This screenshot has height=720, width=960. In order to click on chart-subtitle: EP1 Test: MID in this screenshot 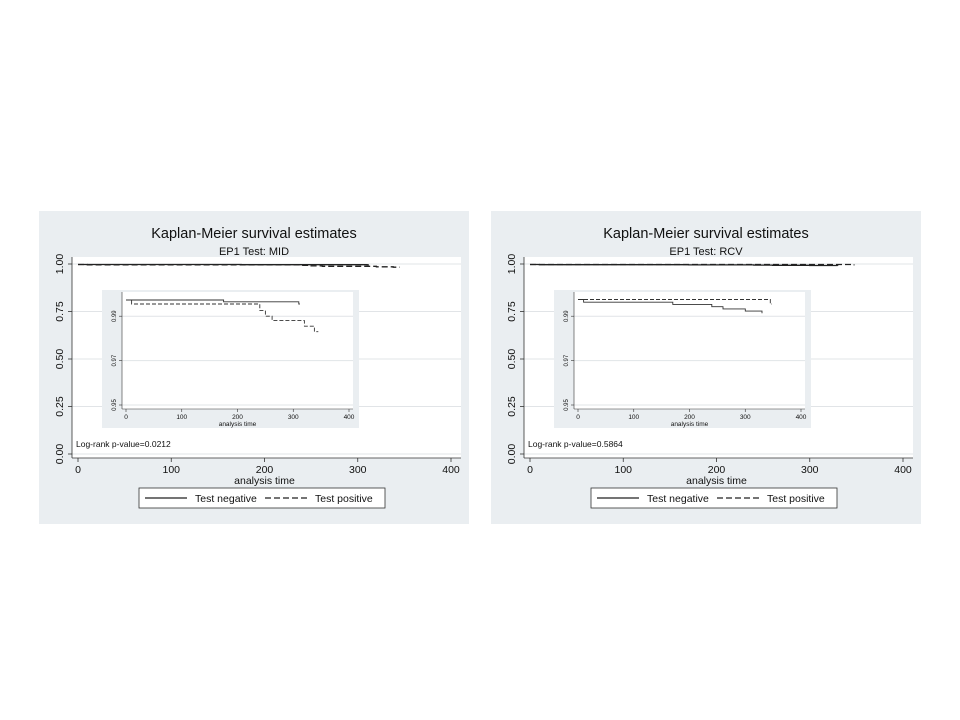, I will do `click(254, 252)`.